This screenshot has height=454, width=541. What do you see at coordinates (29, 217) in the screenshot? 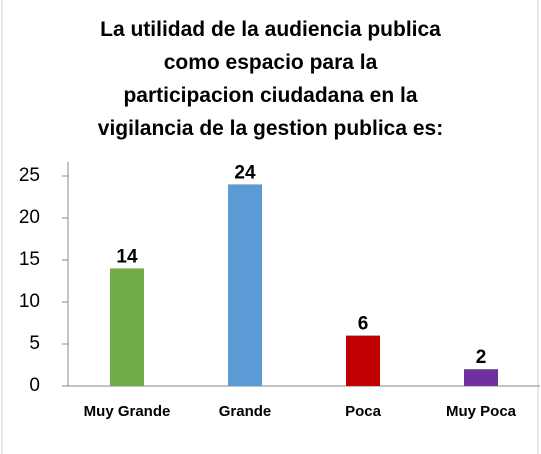
I see `y-tick-label: 20` at bounding box center [29, 217].